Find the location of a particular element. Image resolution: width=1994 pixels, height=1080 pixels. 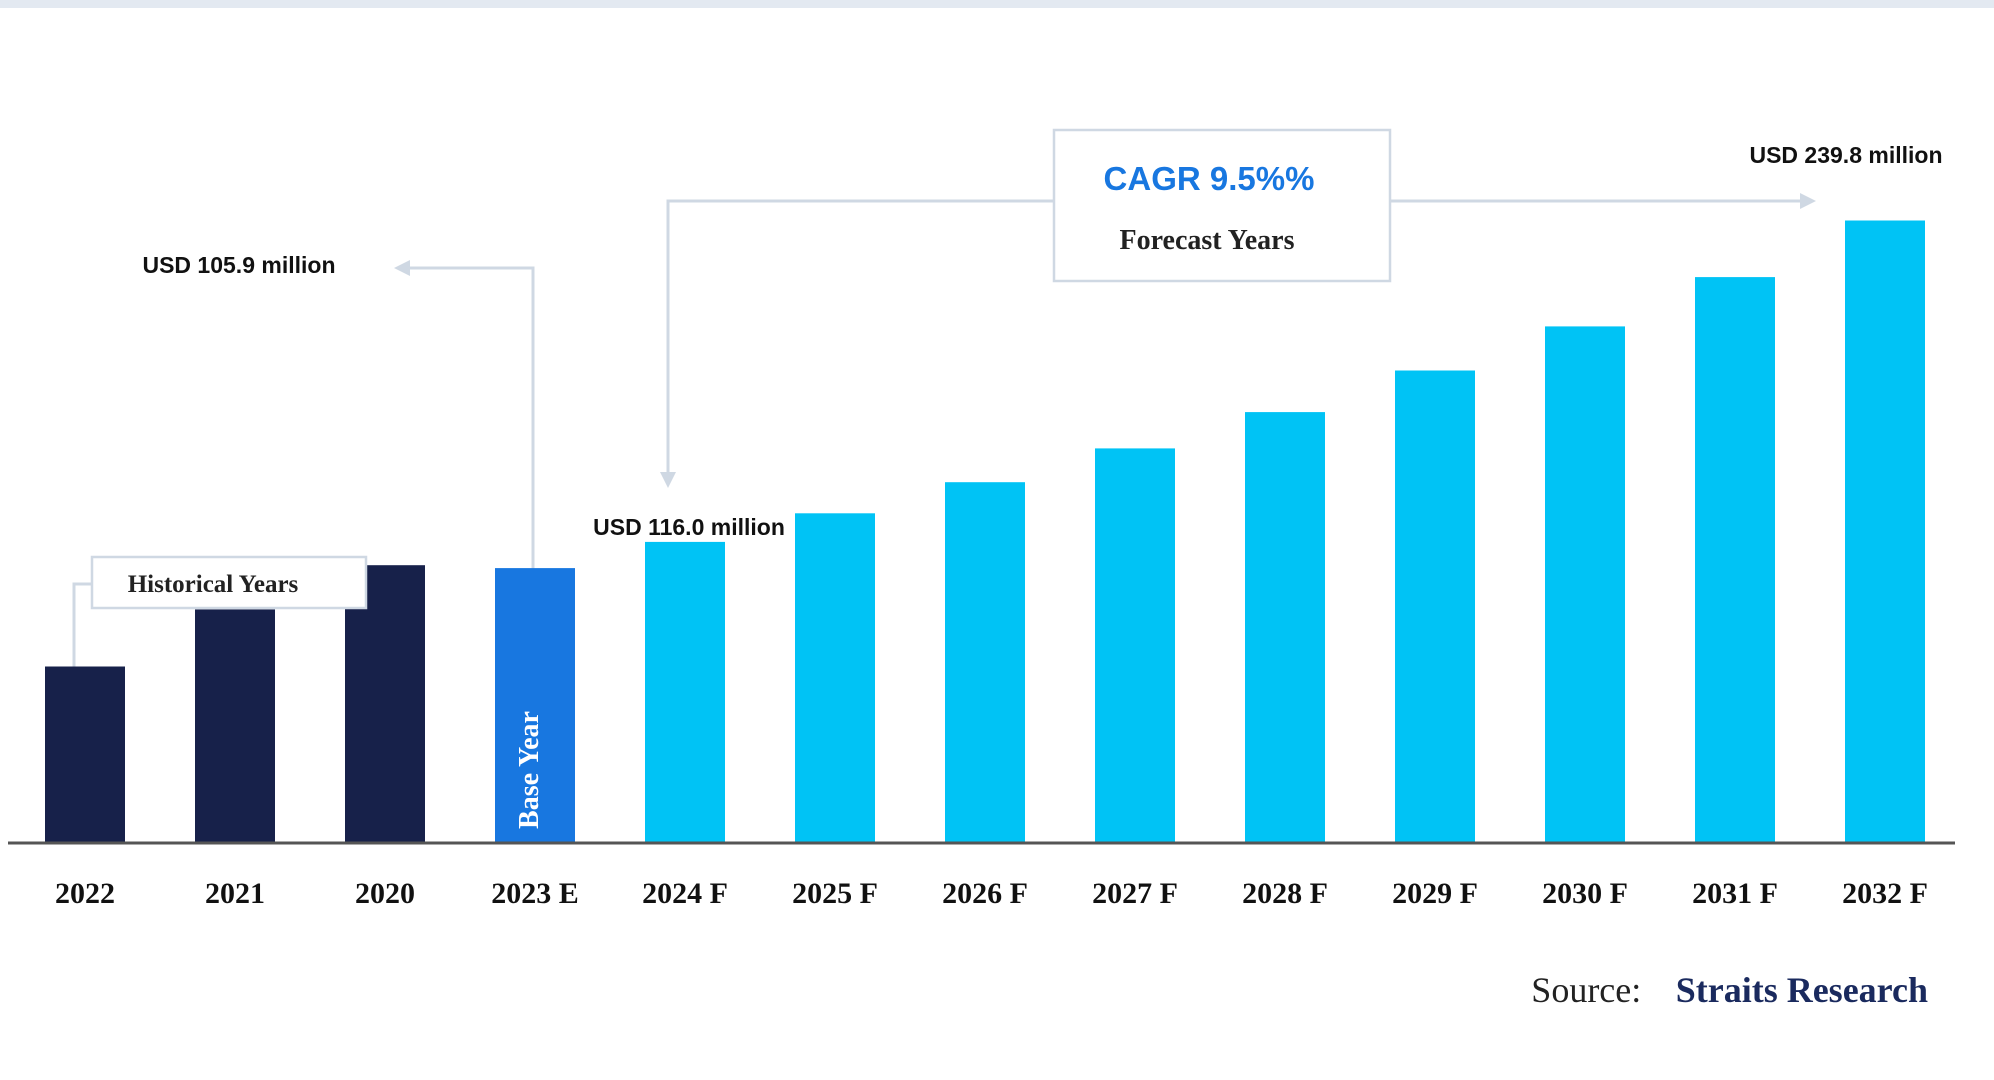

forecast-arrowhead-down is located at coordinates (668, 480).